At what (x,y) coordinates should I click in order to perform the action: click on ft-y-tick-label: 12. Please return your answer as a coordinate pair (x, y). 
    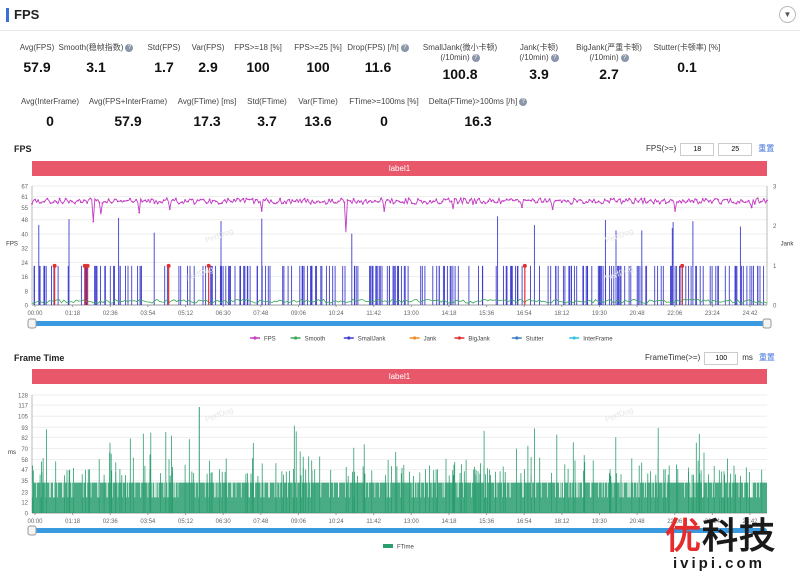
    Looking at the image, I should click on (24, 503).